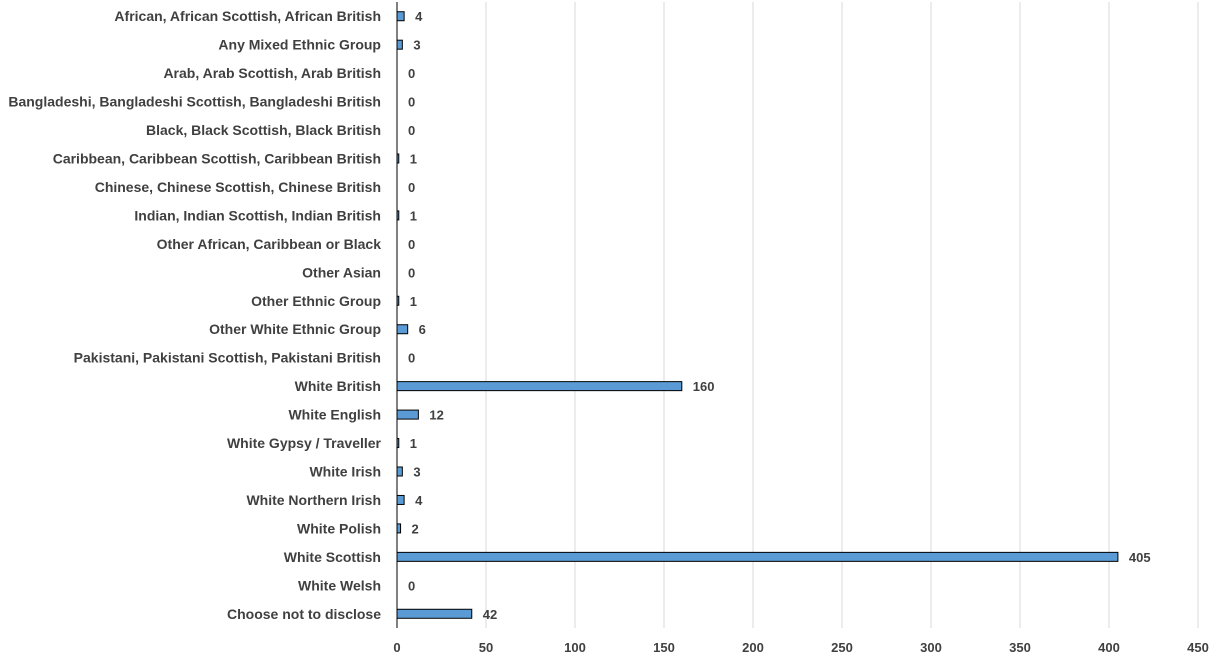 This screenshot has height=661, width=1219. Describe the element at coordinates (422, 329) in the screenshot. I see `data-label: 6` at that location.